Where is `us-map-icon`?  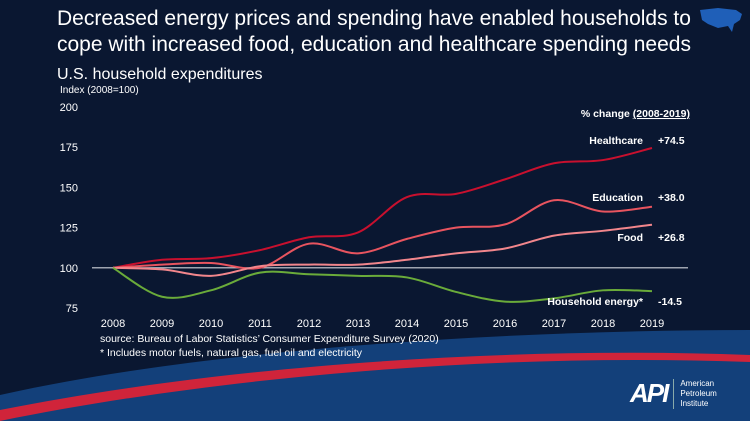 us-map-icon is located at coordinates (721, 20).